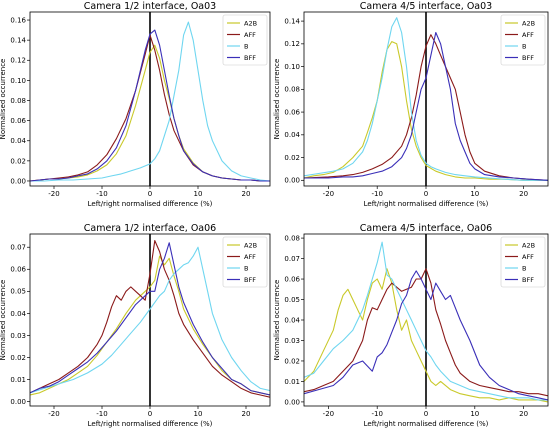 The height and width of the screenshot is (430, 550). I want to click on y-tick-label: 0.16, so click(18, 20).